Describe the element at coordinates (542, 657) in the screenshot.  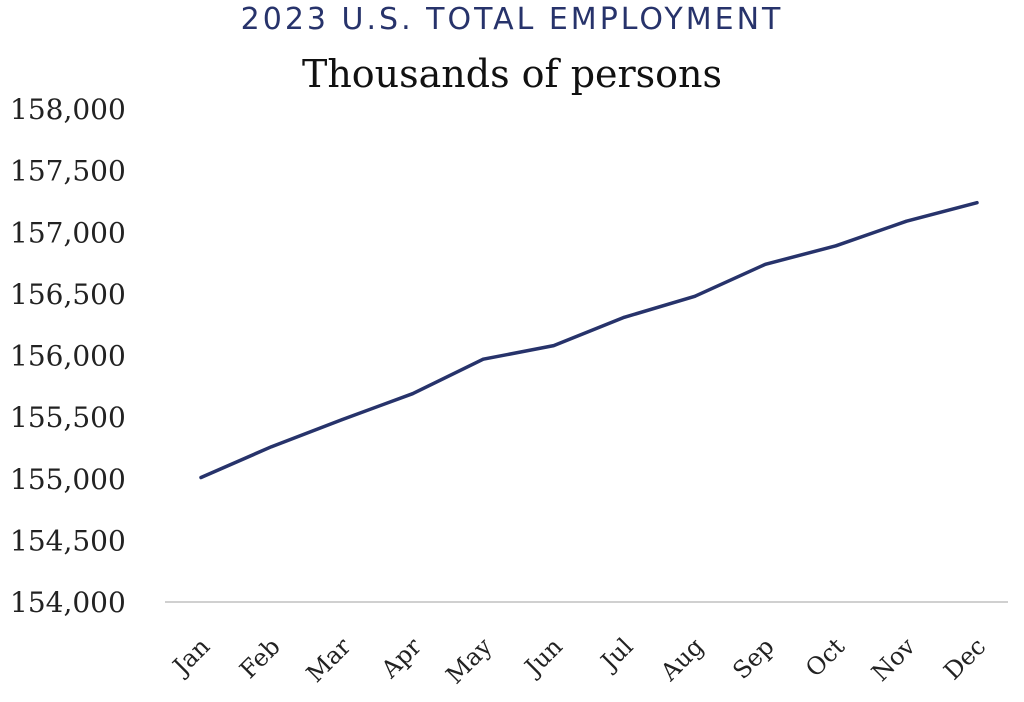
I see `x-tick-label: Jun` at that location.